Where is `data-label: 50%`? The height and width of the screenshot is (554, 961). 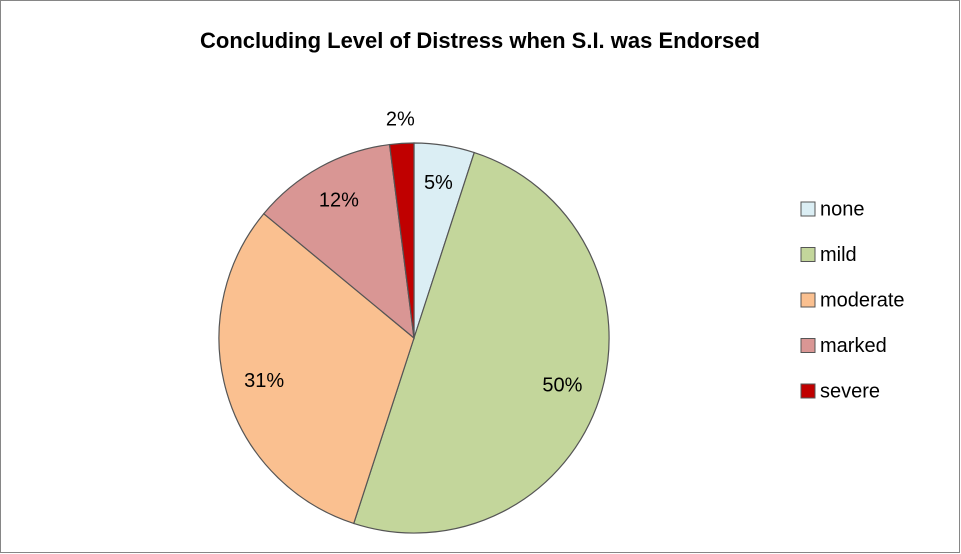 data-label: 50% is located at coordinates (562, 385).